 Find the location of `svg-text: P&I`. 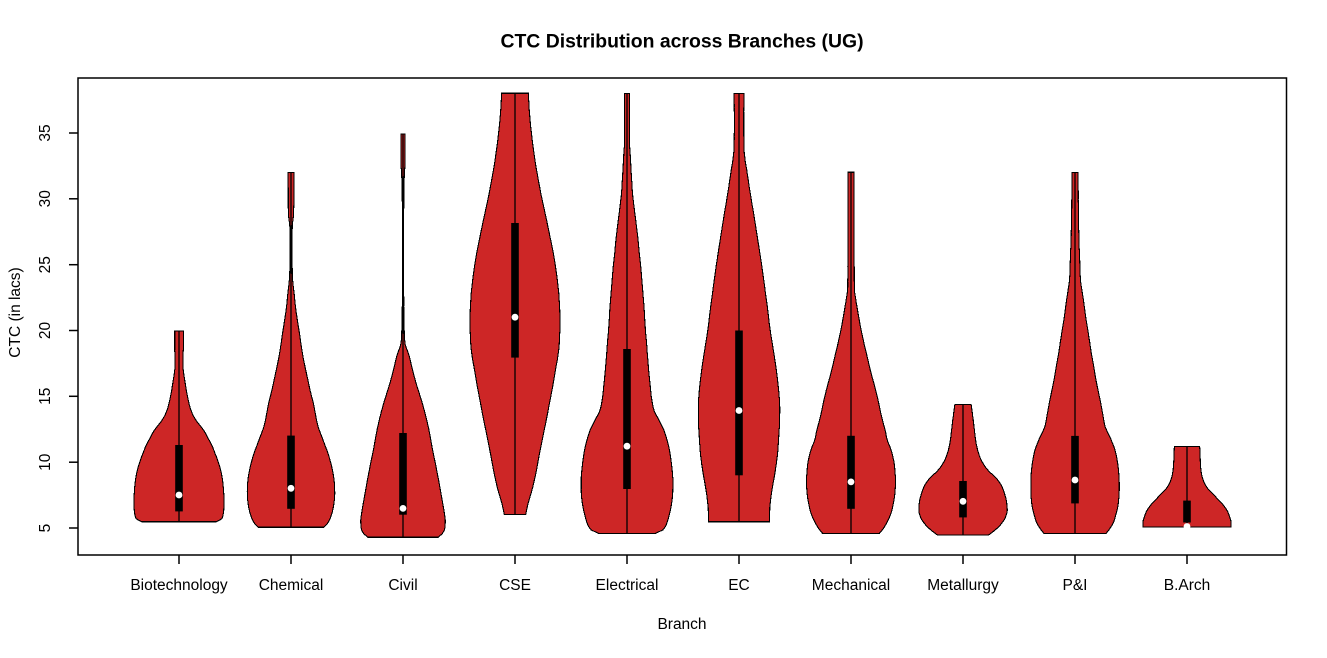

svg-text: P&I is located at coordinates (1075, 585).